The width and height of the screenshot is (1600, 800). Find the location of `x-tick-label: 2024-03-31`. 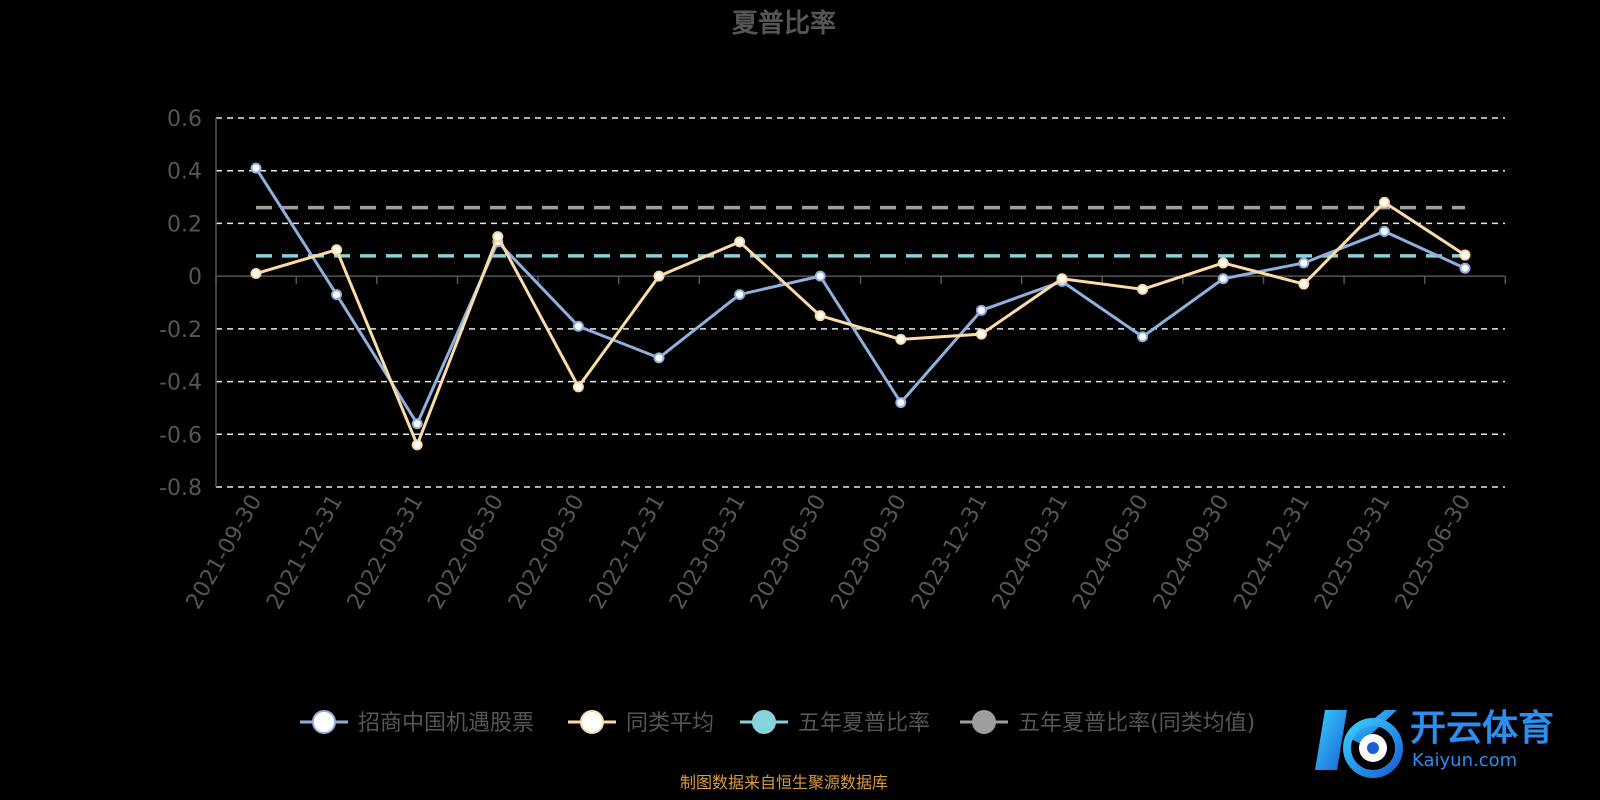

x-tick-label: 2024-03-31 is located at coordinates (1031, 552).